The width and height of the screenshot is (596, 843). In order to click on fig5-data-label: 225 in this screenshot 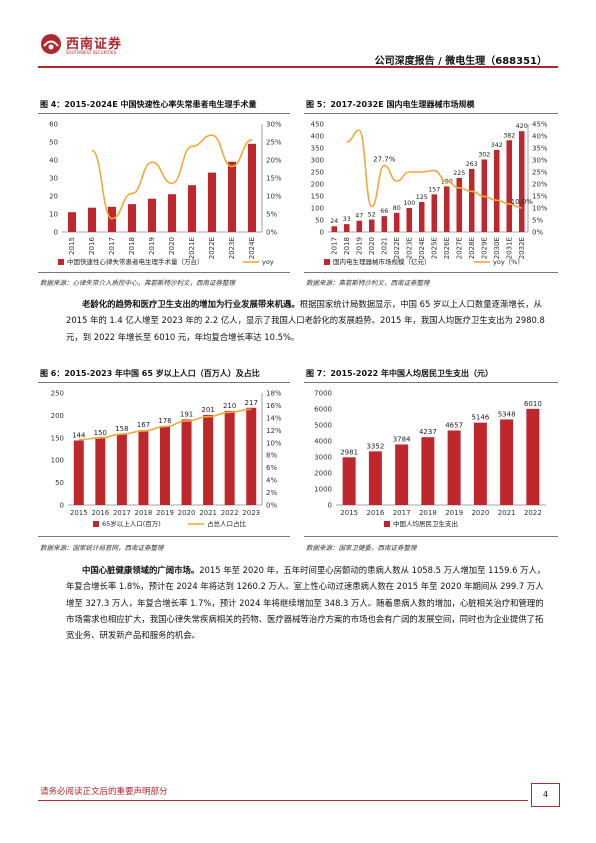, I will do `click(459, 173)`.